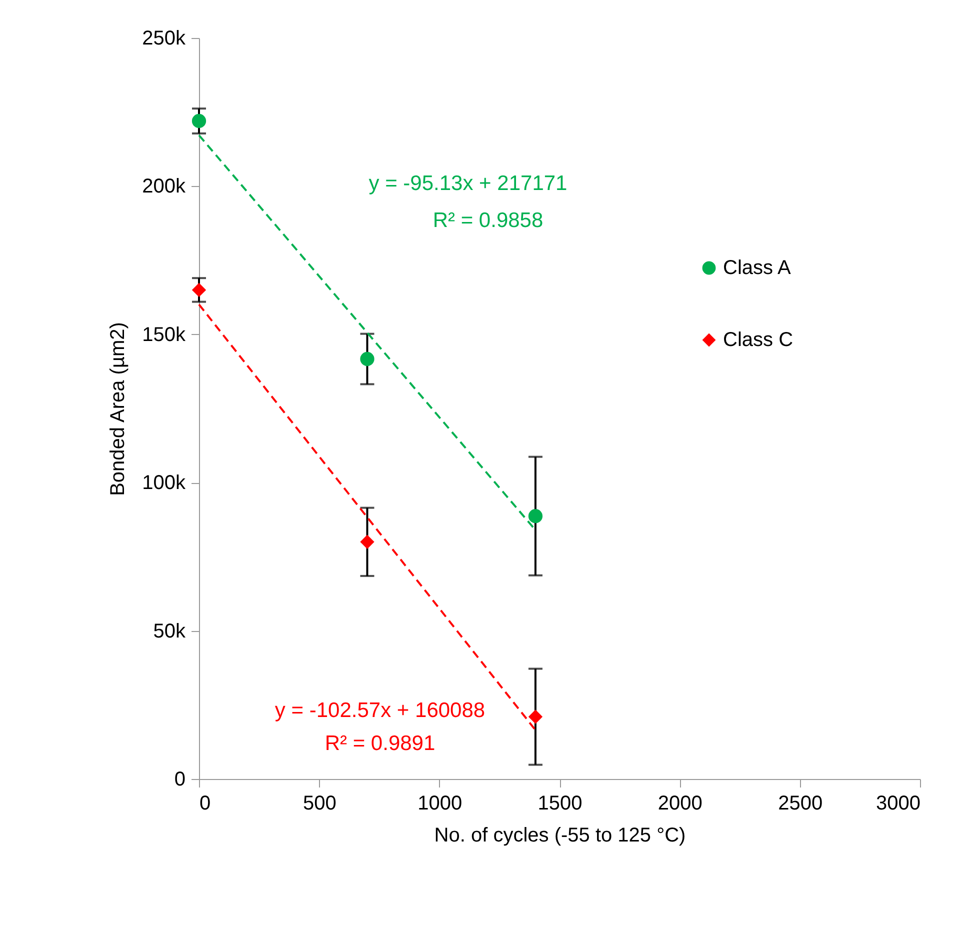 The width and height of the screenshot is (961, 943). Describe the element at coordinates (180, 779) in the screenshot. I see `y-tick-label: 0` at that location.